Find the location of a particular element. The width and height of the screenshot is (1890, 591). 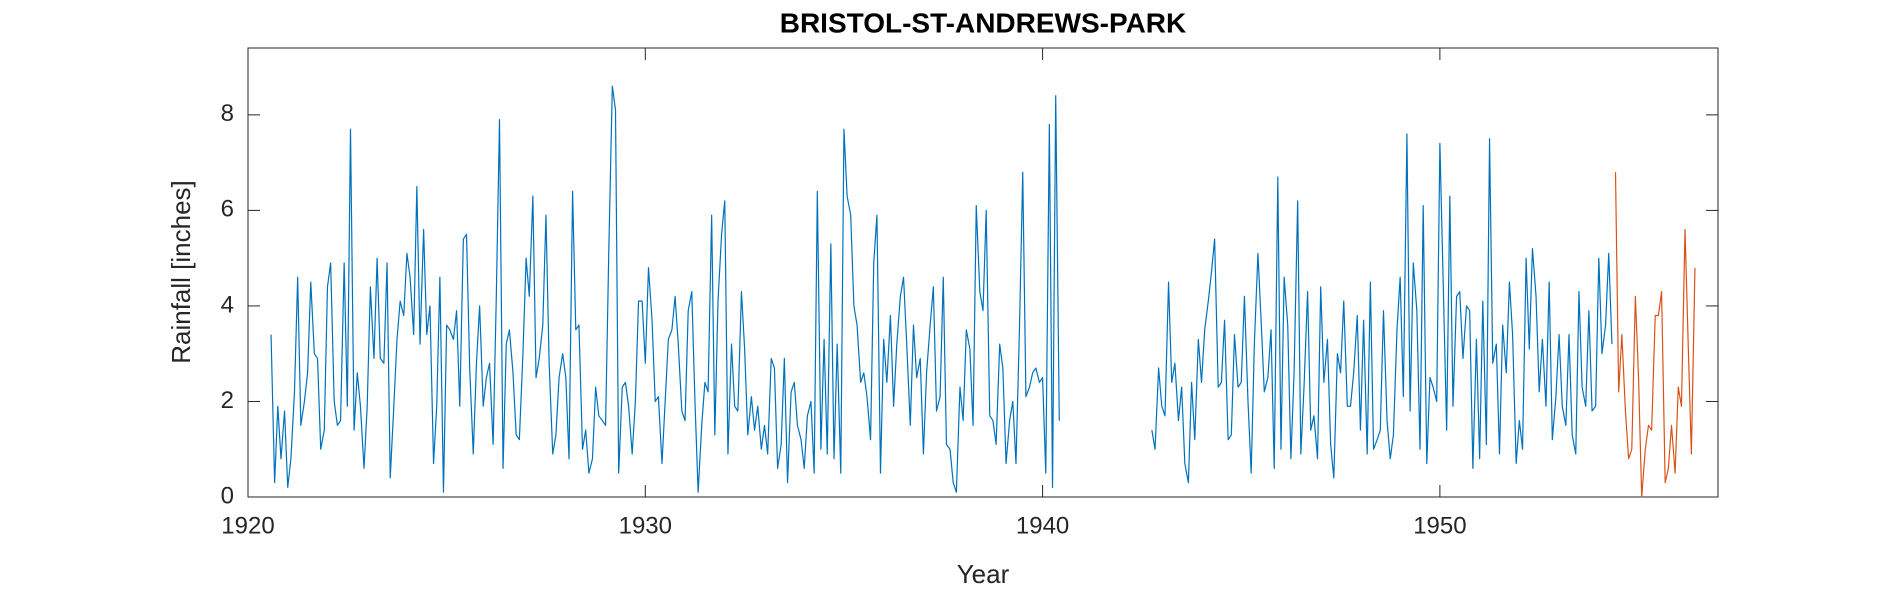

y-tick-label: 4 is located at coordinates (227, 304).